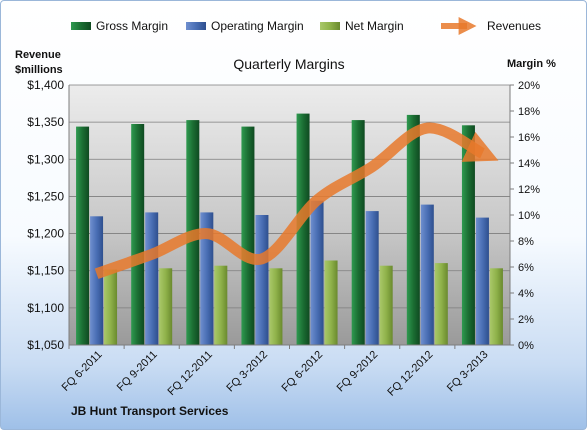 The height and width of the screenshot is (430, 587). Describe the element at coordinates (39, 70) in the screenshot. I see `left-axis-label-line2: $millions` at that location.